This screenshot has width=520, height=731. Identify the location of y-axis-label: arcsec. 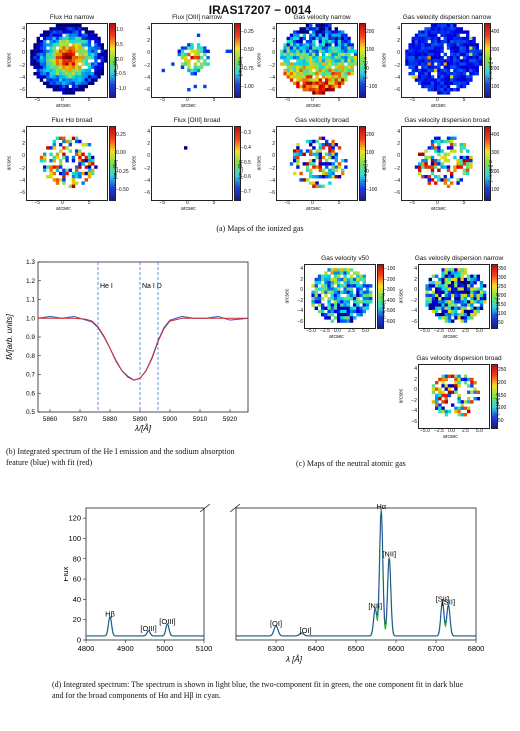
(134, 59).